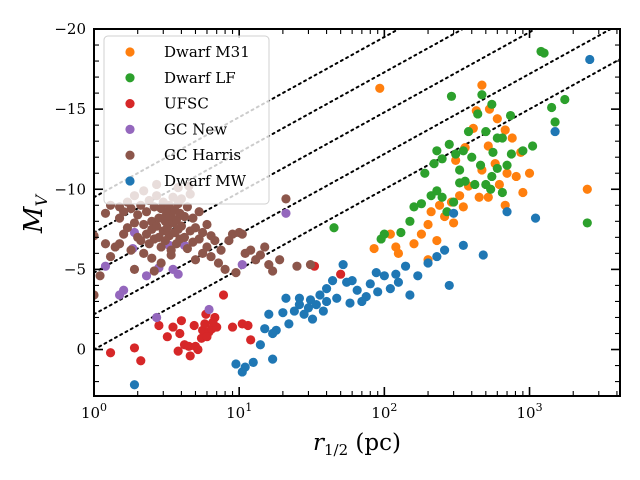 This screenshot has height=480, width=640. What do you see at coordinates (205, 181) in the screenshot?
I see `legend-label: Dwarf MW` at bounding box center [205, 181].